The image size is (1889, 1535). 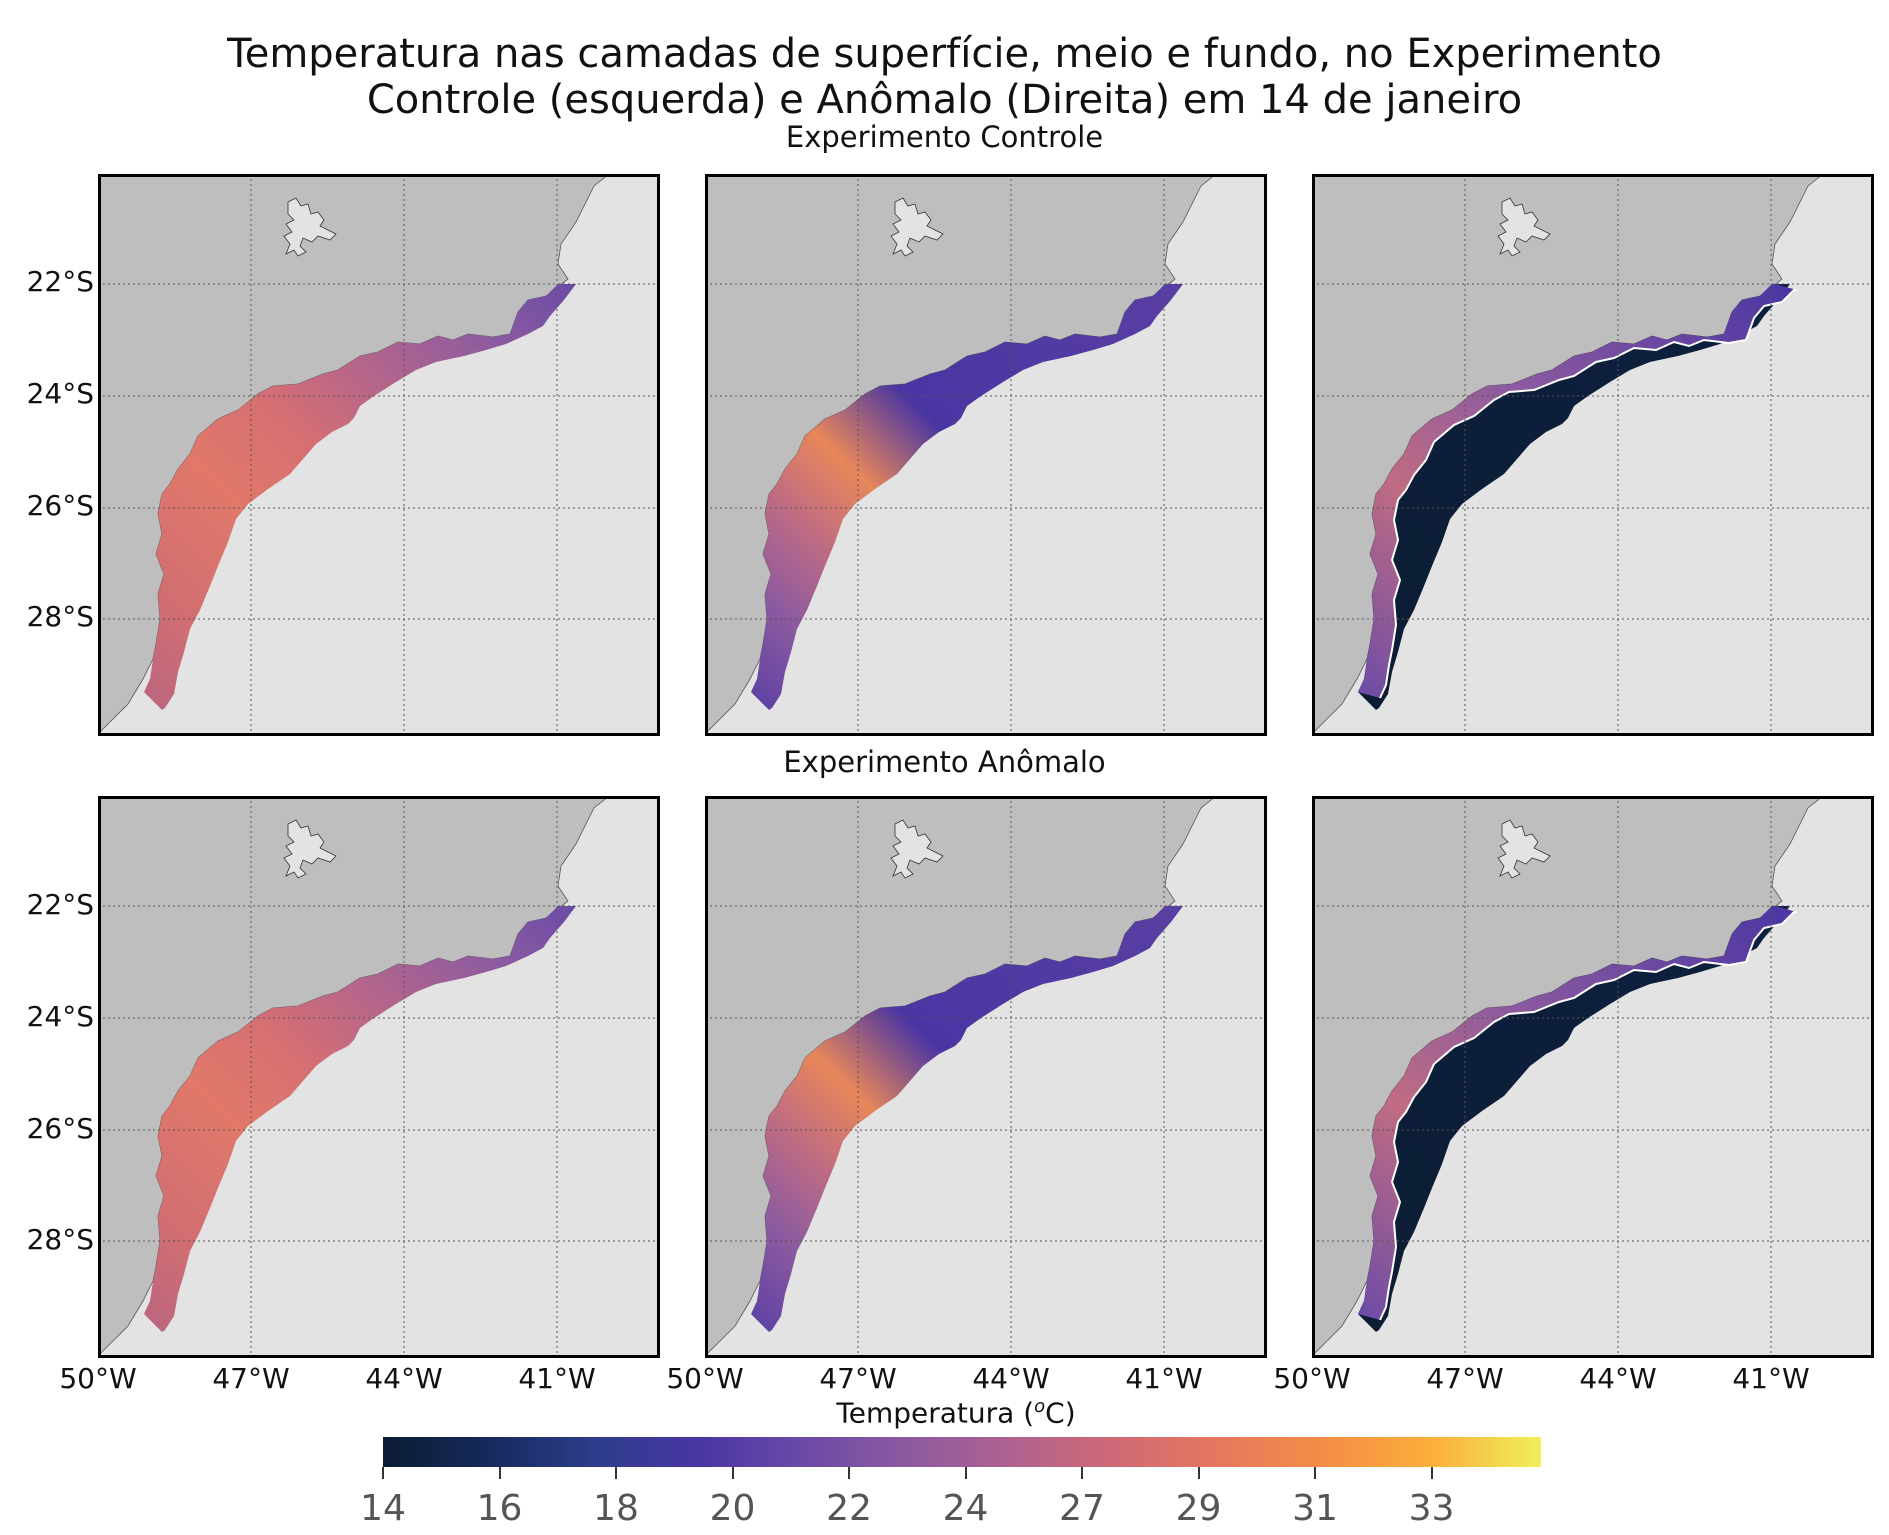 What do you see at coordinates (962, 1452) in the screenshot?
I see `colorbar` at bounding box center [962, 1452].